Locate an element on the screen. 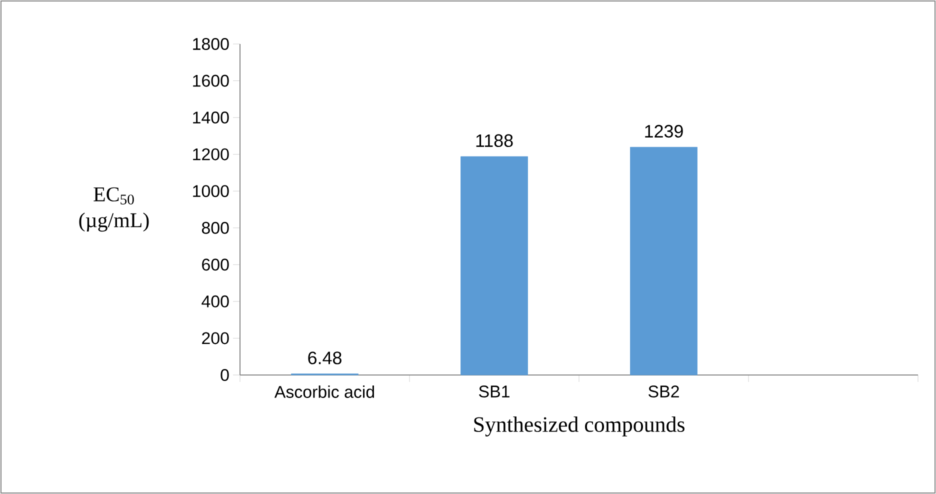 This screenshot has height=494, width=936. y-tick-label: 1600 is located at coordinates (211, 80).